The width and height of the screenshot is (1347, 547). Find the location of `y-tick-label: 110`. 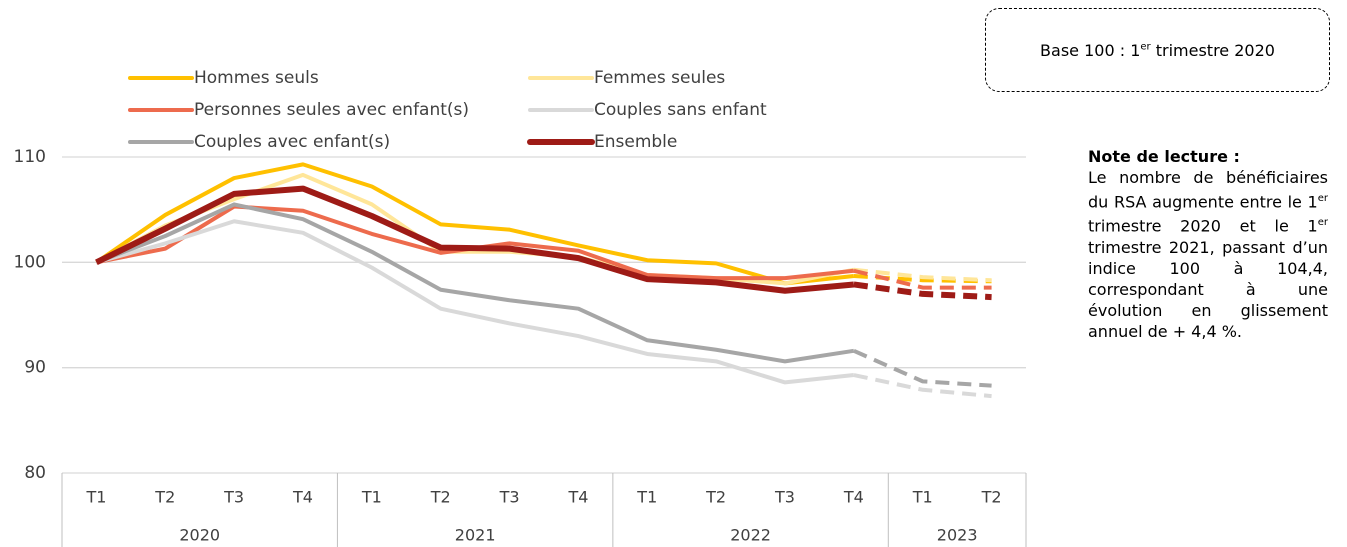

y-tick-label: 110 is located at coordinates (30, 157).